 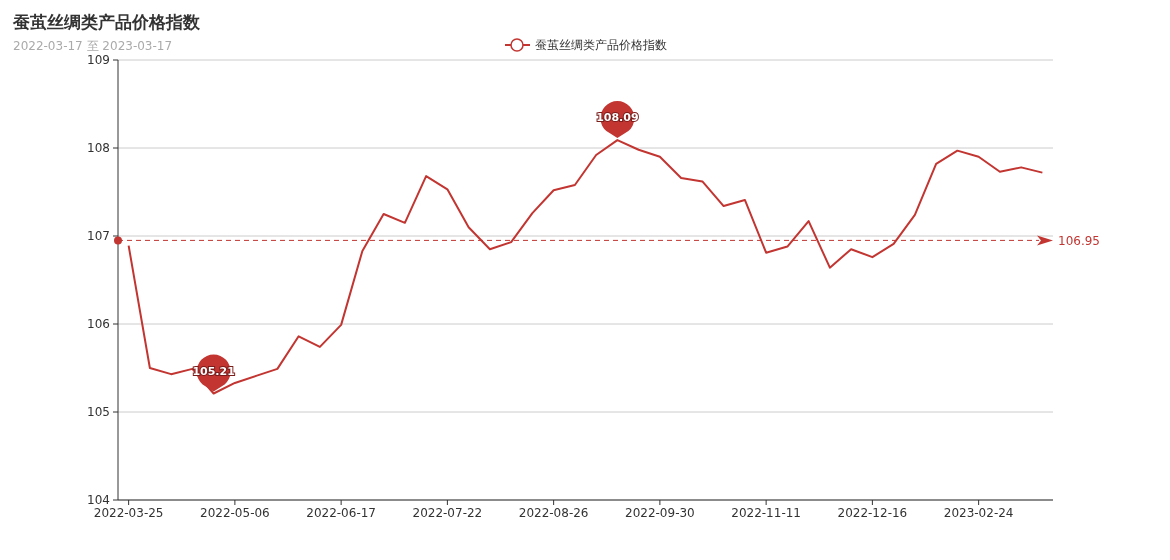 What do you see at coordinates (766, 513) in the screenshot?
I see `x-tick-label: 2022-11-11` at bounding box center [766, 513].